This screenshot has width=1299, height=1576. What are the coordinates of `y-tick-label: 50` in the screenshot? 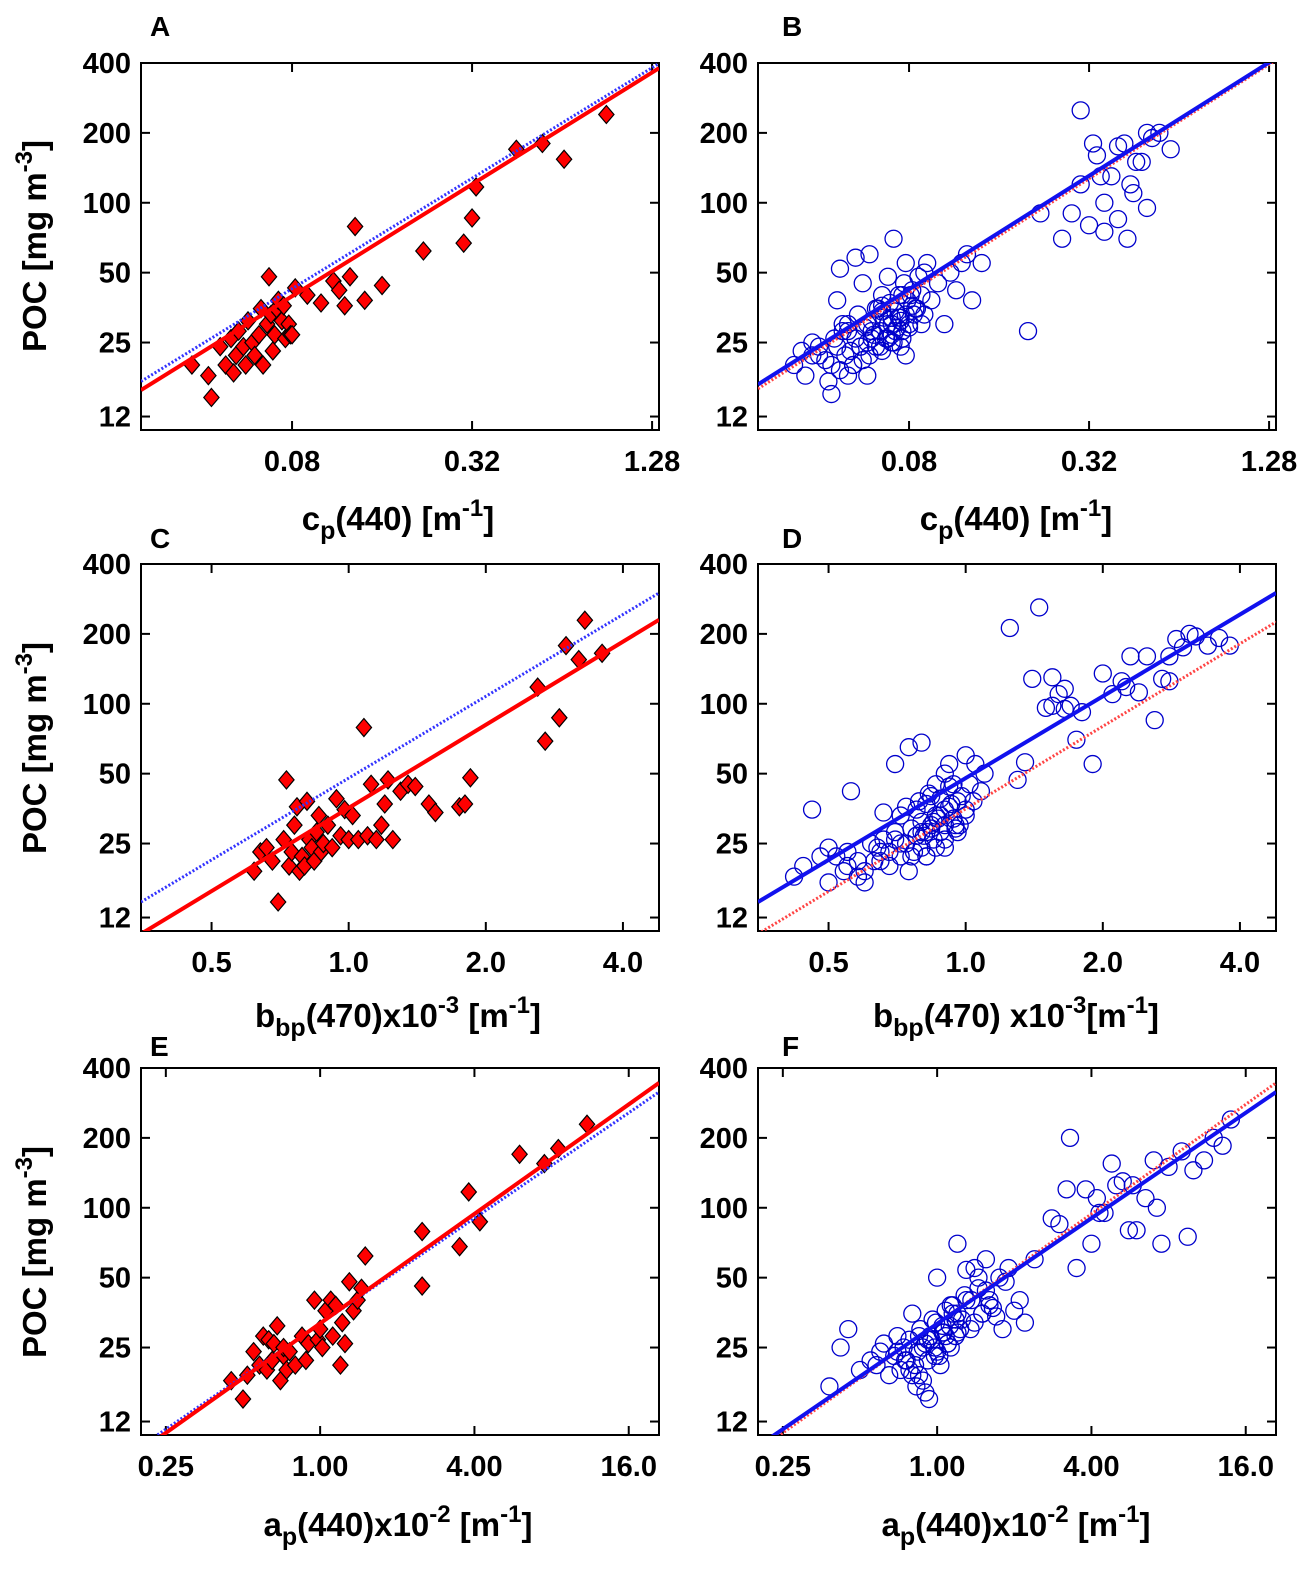 It's located at (115, 274).